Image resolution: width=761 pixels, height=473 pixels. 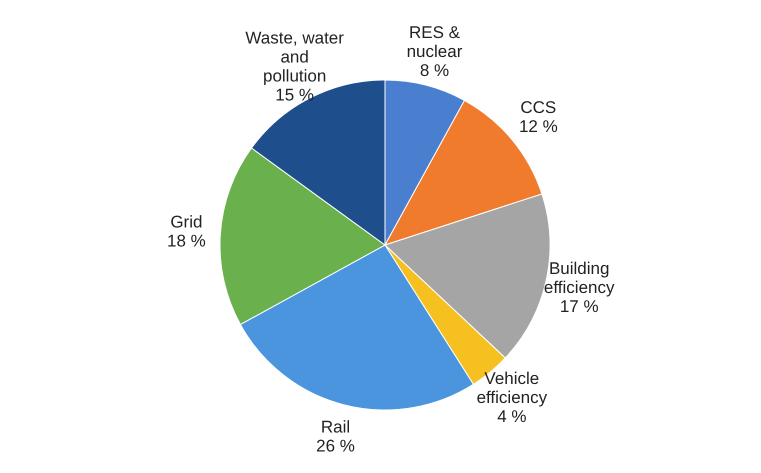 What do you see at coordinates (186, 241) in the screenshot?
I see `data-label: 18 %` at bounding box center [186, 241].